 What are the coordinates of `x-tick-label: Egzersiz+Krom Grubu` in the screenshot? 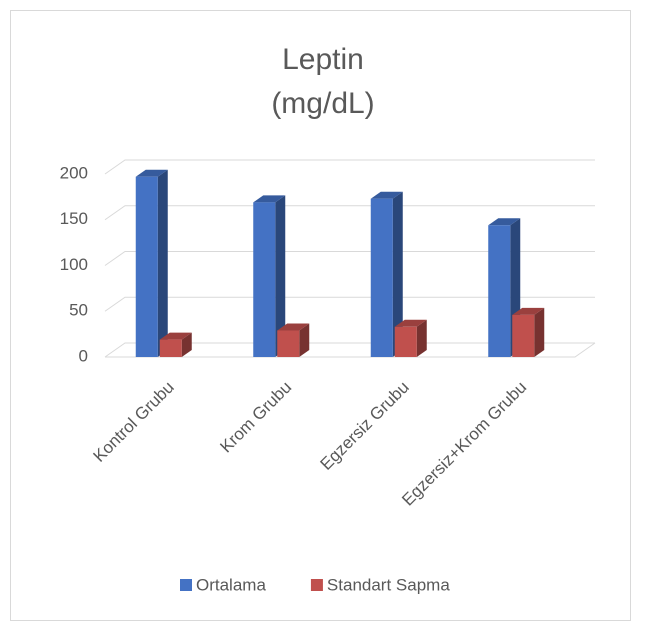 It's located at (464, 444).